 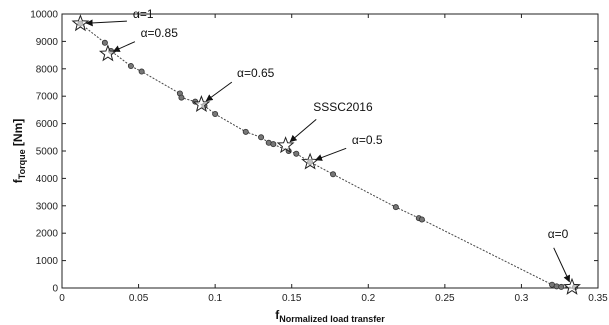 I want to click on y-axis-label: fTorque [Nm], so click(x=19, y=151).